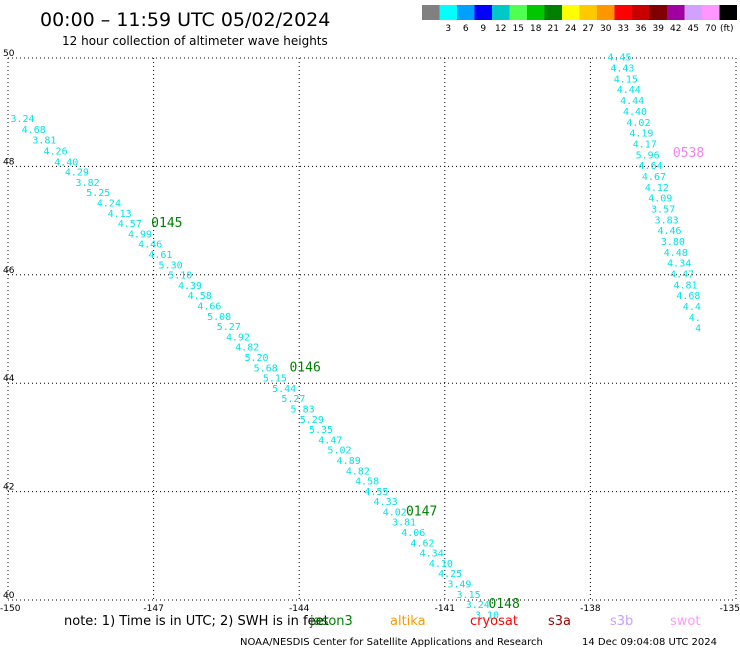 The image size is (740, 650). What do you see at coordinates (441, 564) in the screenshot?
I see `wave-height-point: 4.10` at bounding box center [441, 564].